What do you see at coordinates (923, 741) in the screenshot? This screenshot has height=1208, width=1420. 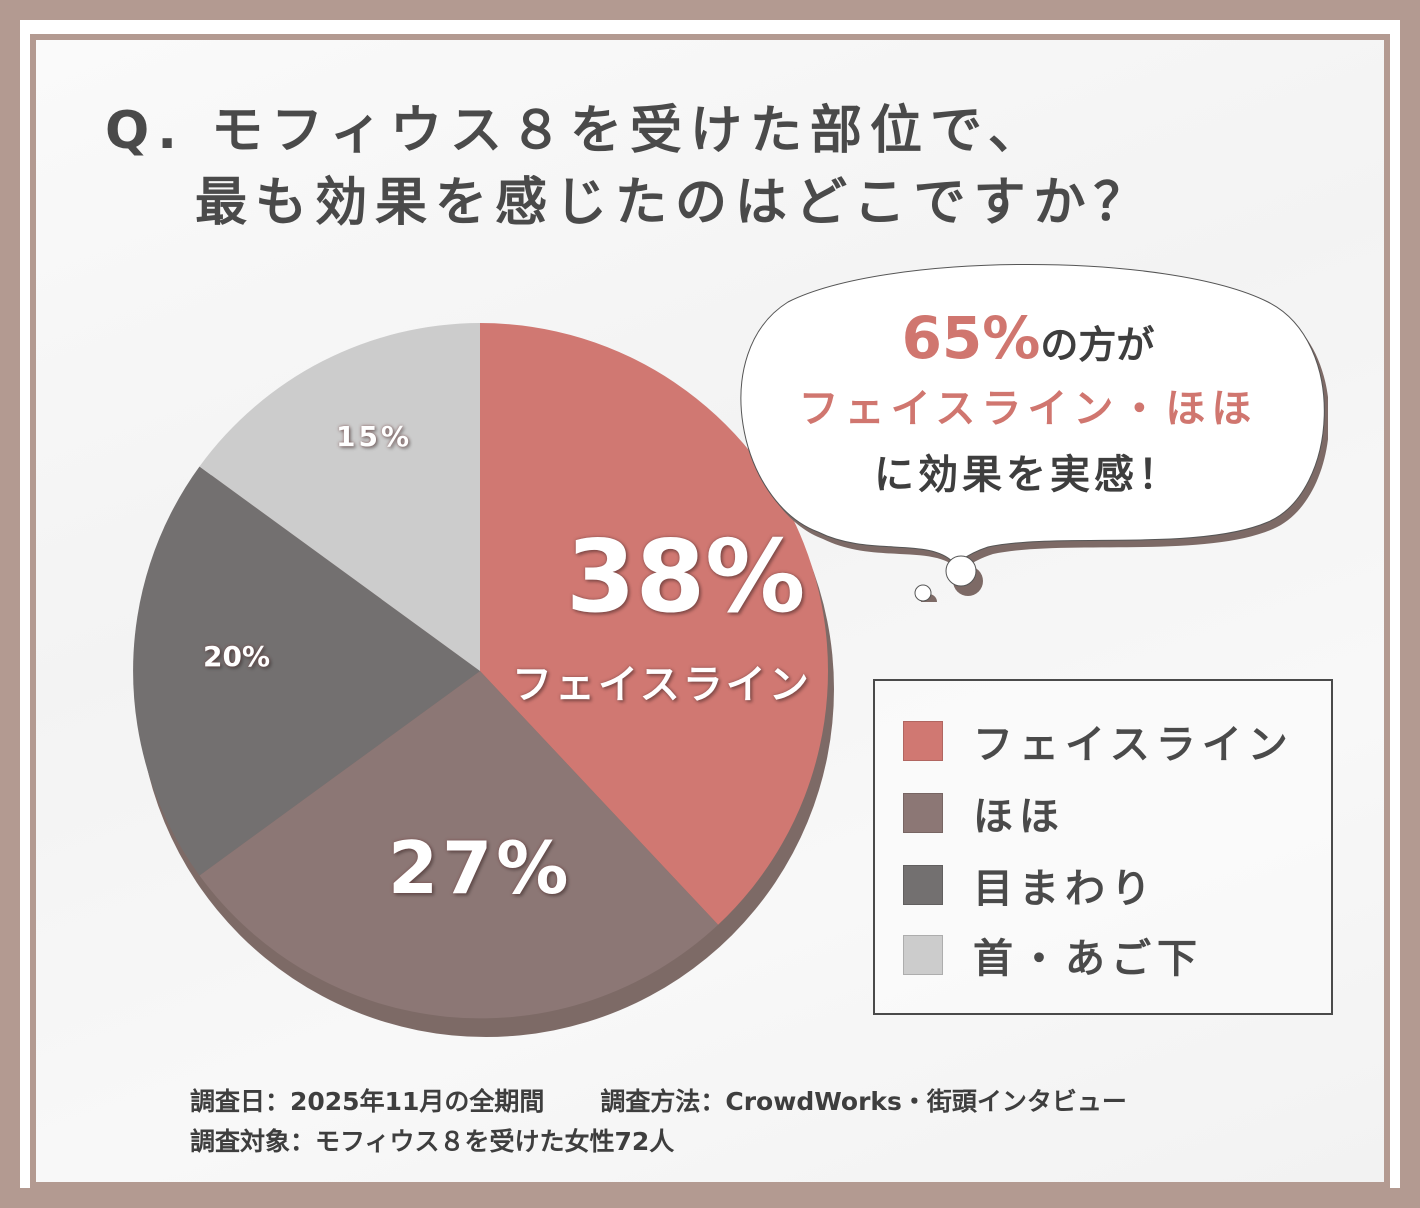 I see `legend-swatch-faceline` at bounding box center [923, 741].